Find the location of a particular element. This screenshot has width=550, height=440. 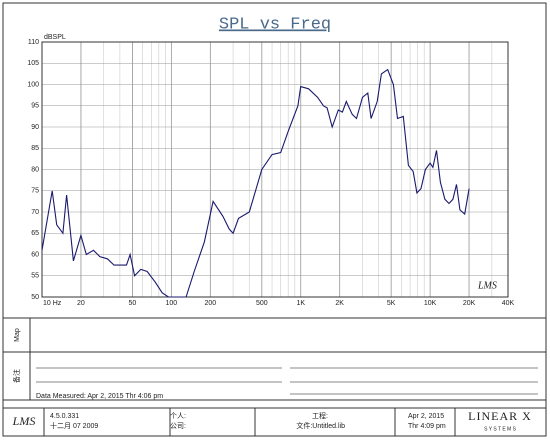

y-tick-label: 80 is located at coordinates (35, 169).